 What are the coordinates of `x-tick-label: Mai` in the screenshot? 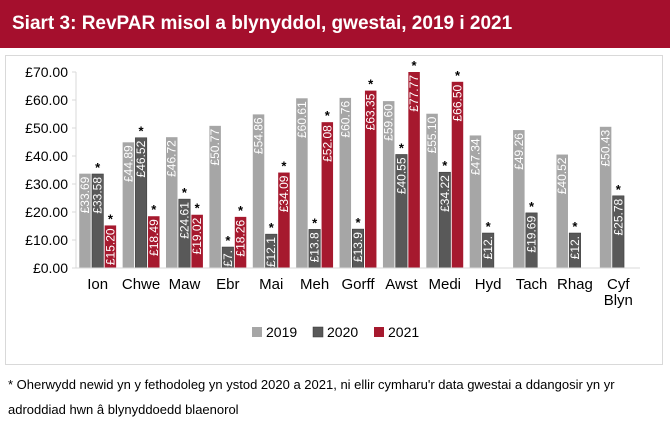 It's located at (271, 284).